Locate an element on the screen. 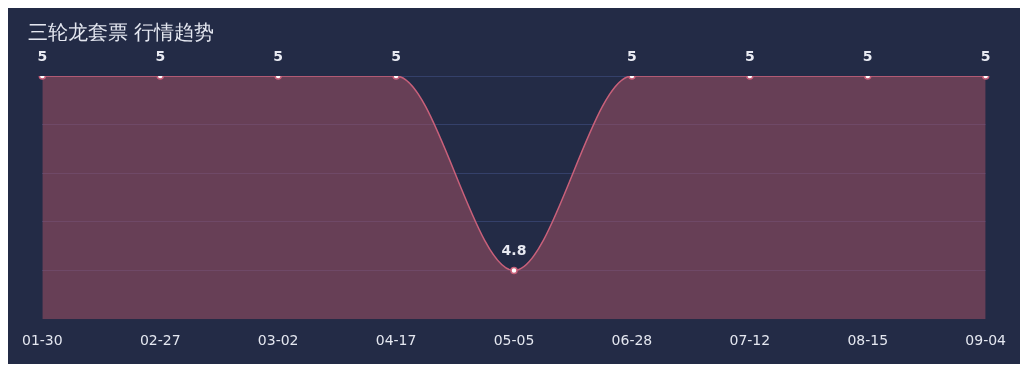  data-label: 4.8 is located at coordinates (514, 250).